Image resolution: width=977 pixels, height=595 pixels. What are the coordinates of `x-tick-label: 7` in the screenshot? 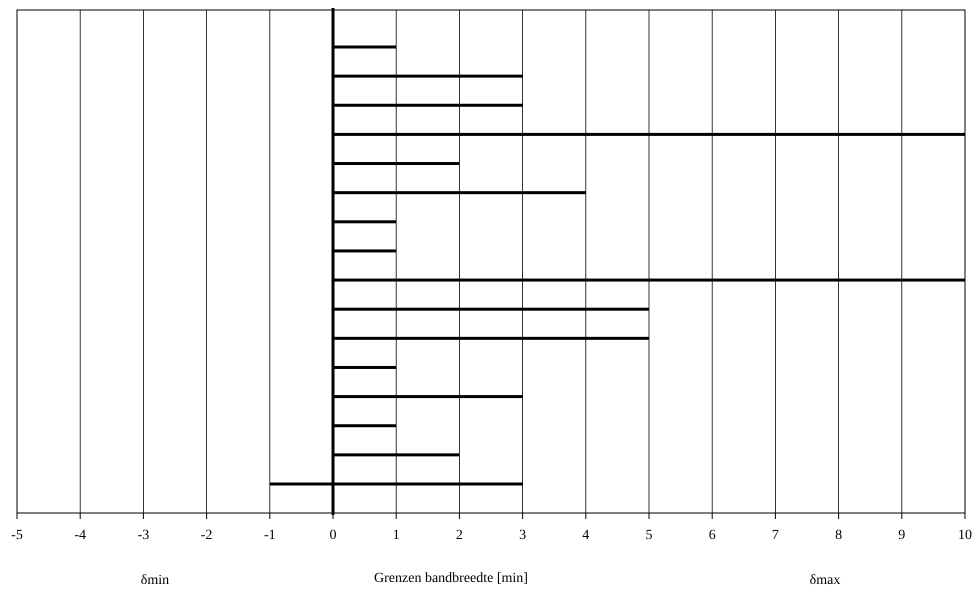 It's located at (775, 535).